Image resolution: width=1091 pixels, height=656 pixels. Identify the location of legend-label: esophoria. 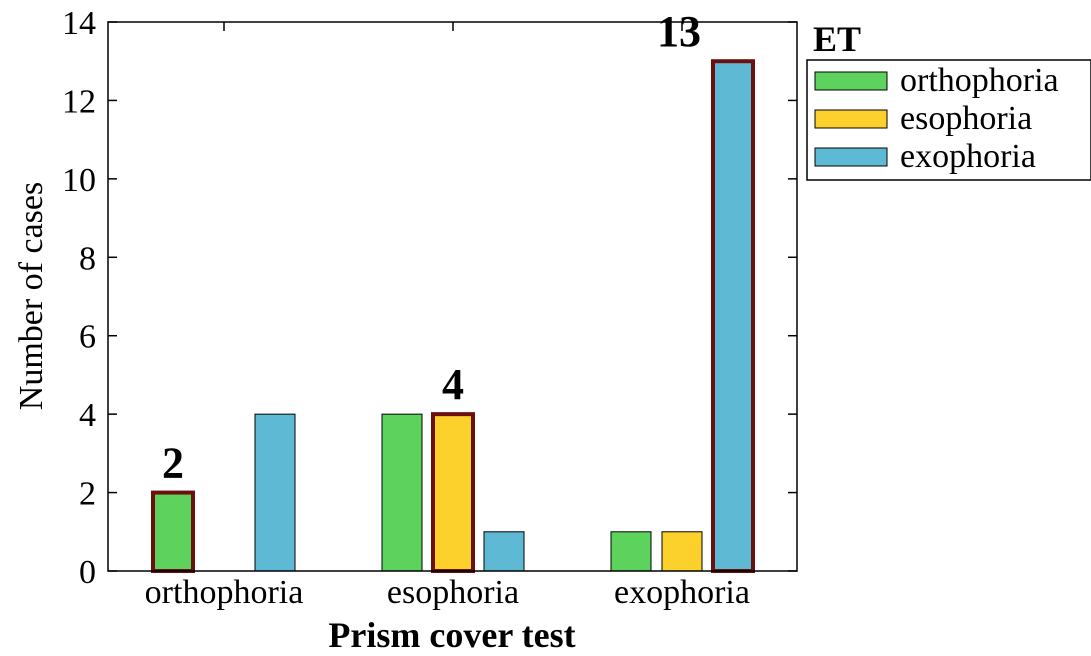
(966, 118).